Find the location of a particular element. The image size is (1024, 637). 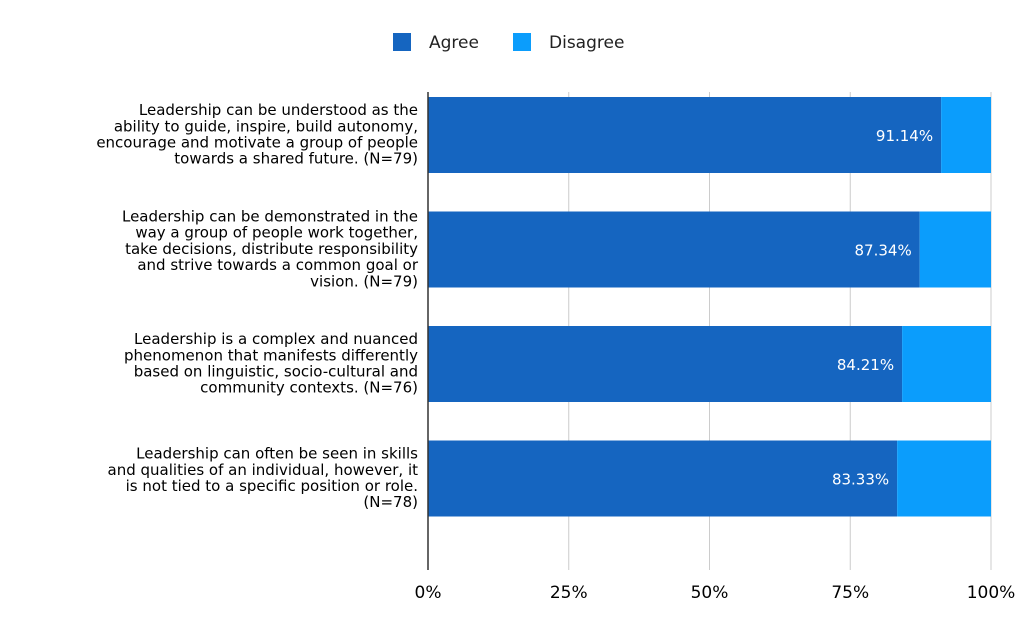

category-label-line: Leadership is a complex and nuanced is located at coordinates (276, 339).